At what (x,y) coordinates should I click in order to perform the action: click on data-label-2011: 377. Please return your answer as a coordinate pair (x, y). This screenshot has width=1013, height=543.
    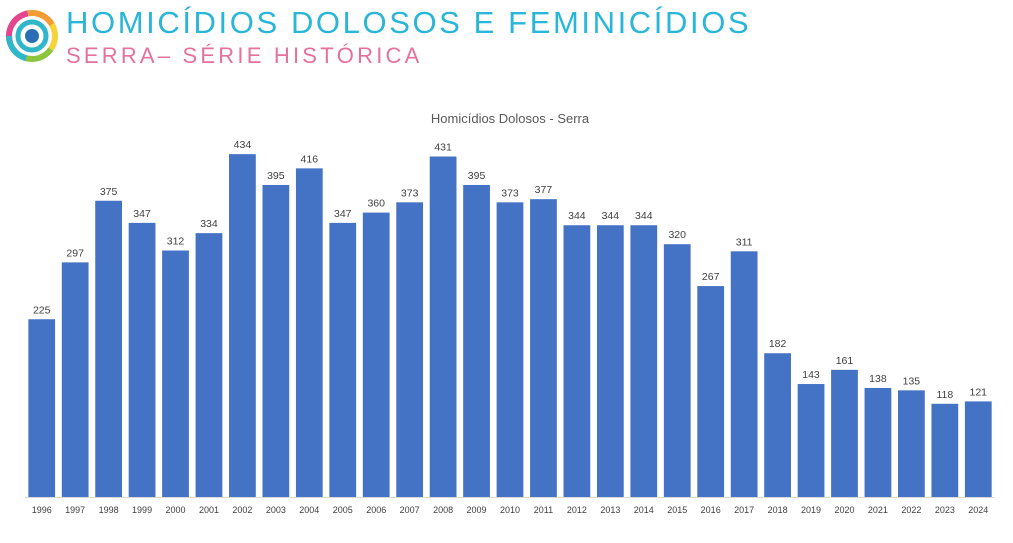
    Looking at the image, I should click on (544, 190).